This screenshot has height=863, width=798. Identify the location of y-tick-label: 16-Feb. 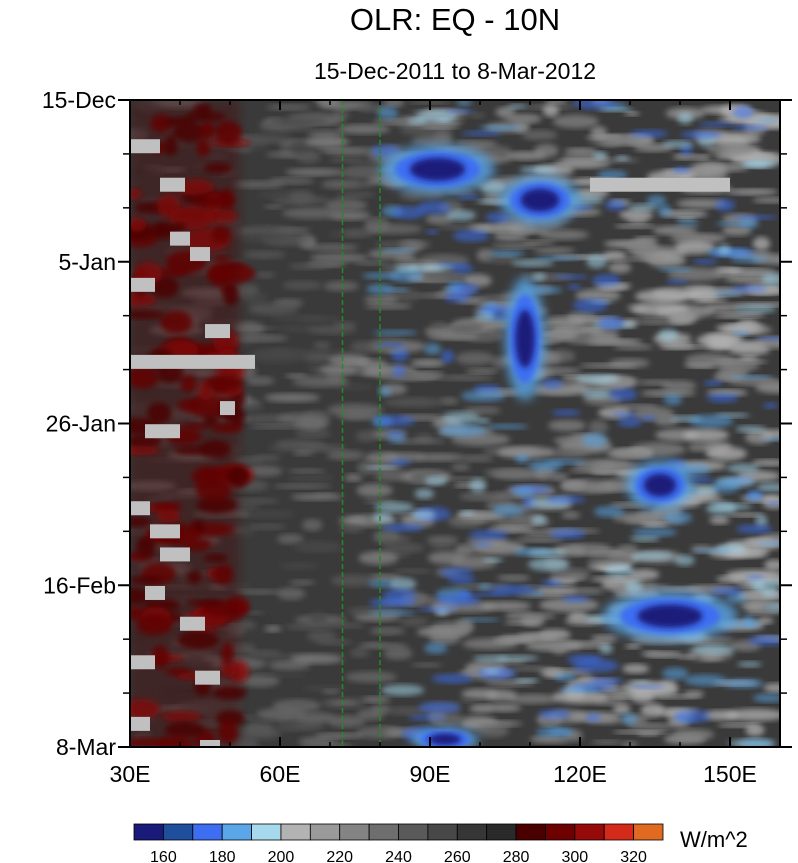
(79, 585).